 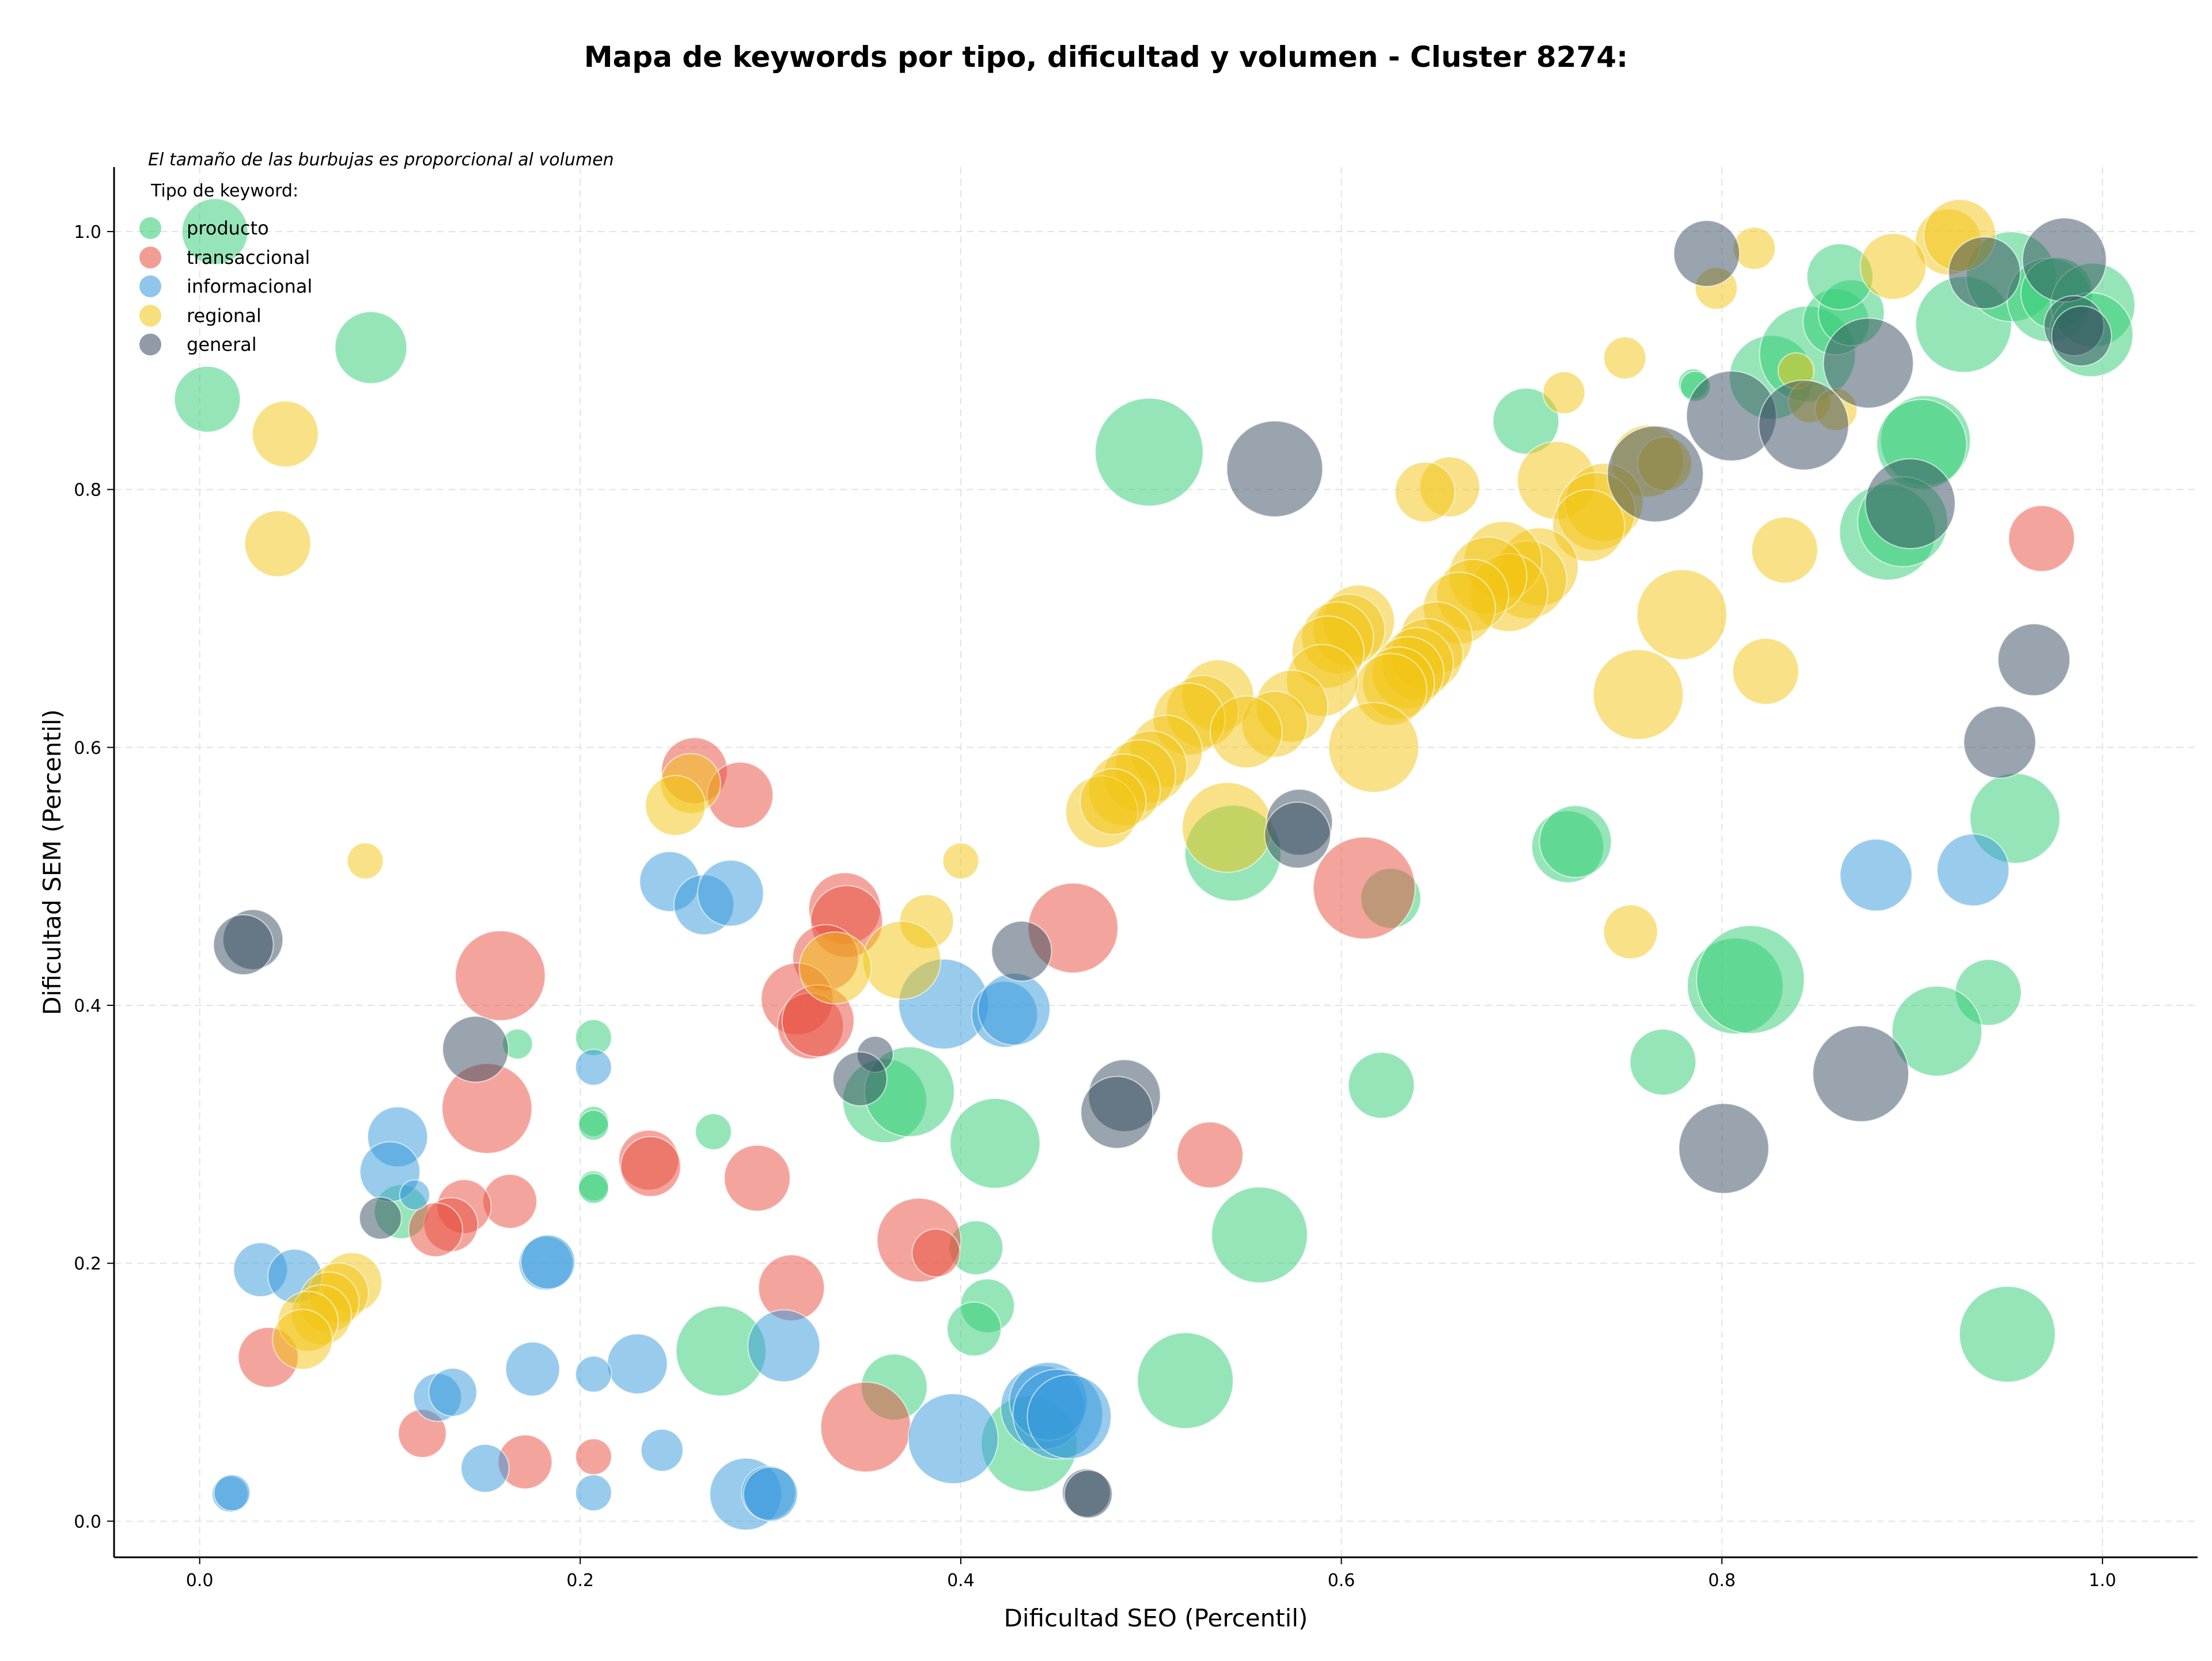 I want to click on y-tick-label: 0.6, so click(x=87, y=748).